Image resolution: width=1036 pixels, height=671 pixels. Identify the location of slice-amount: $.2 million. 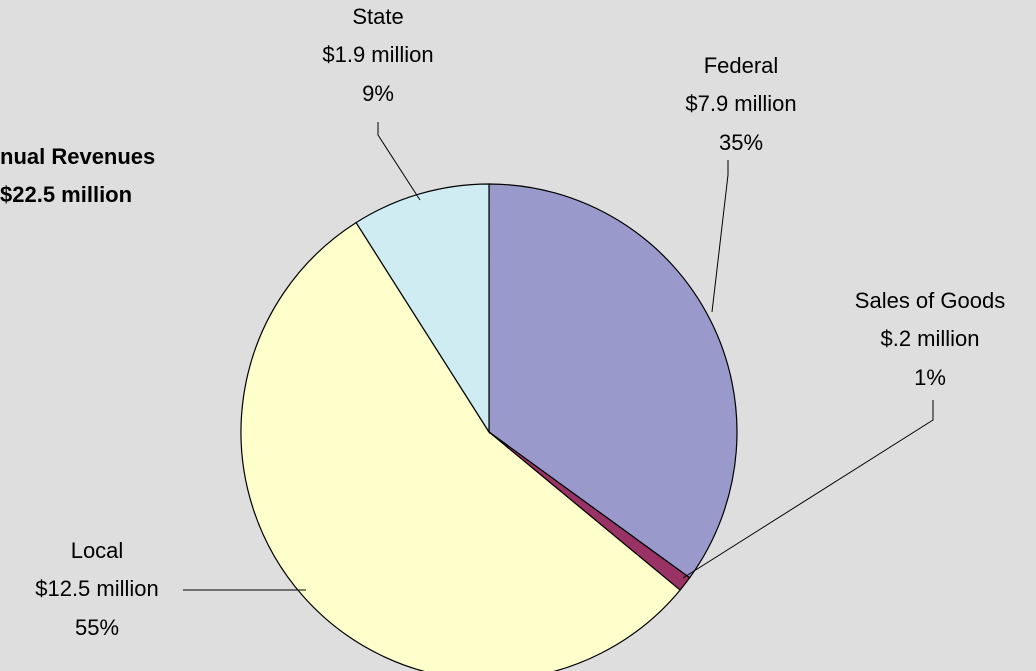
(929, 338).